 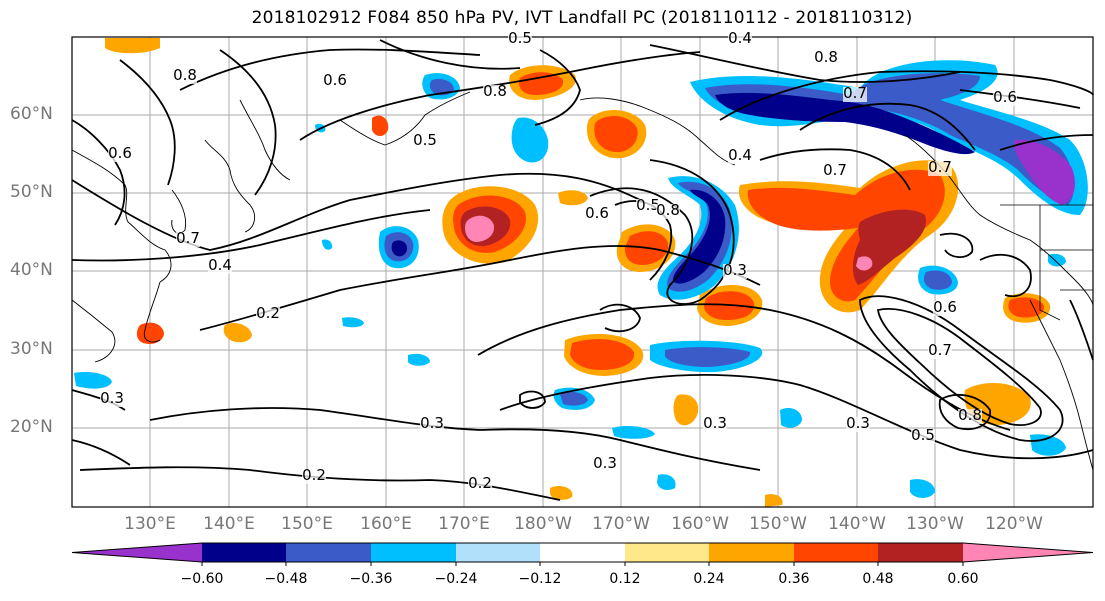 What do you see at coordinates (963, 579) in the screenshot?
I see `colorbar-tick-label: 0.60` at bounding box center [963, 579].